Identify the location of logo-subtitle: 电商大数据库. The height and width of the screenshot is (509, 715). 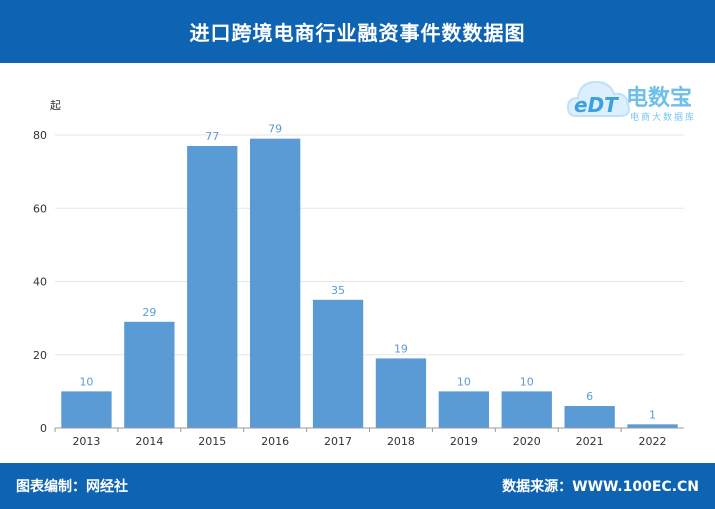
(663, 118).